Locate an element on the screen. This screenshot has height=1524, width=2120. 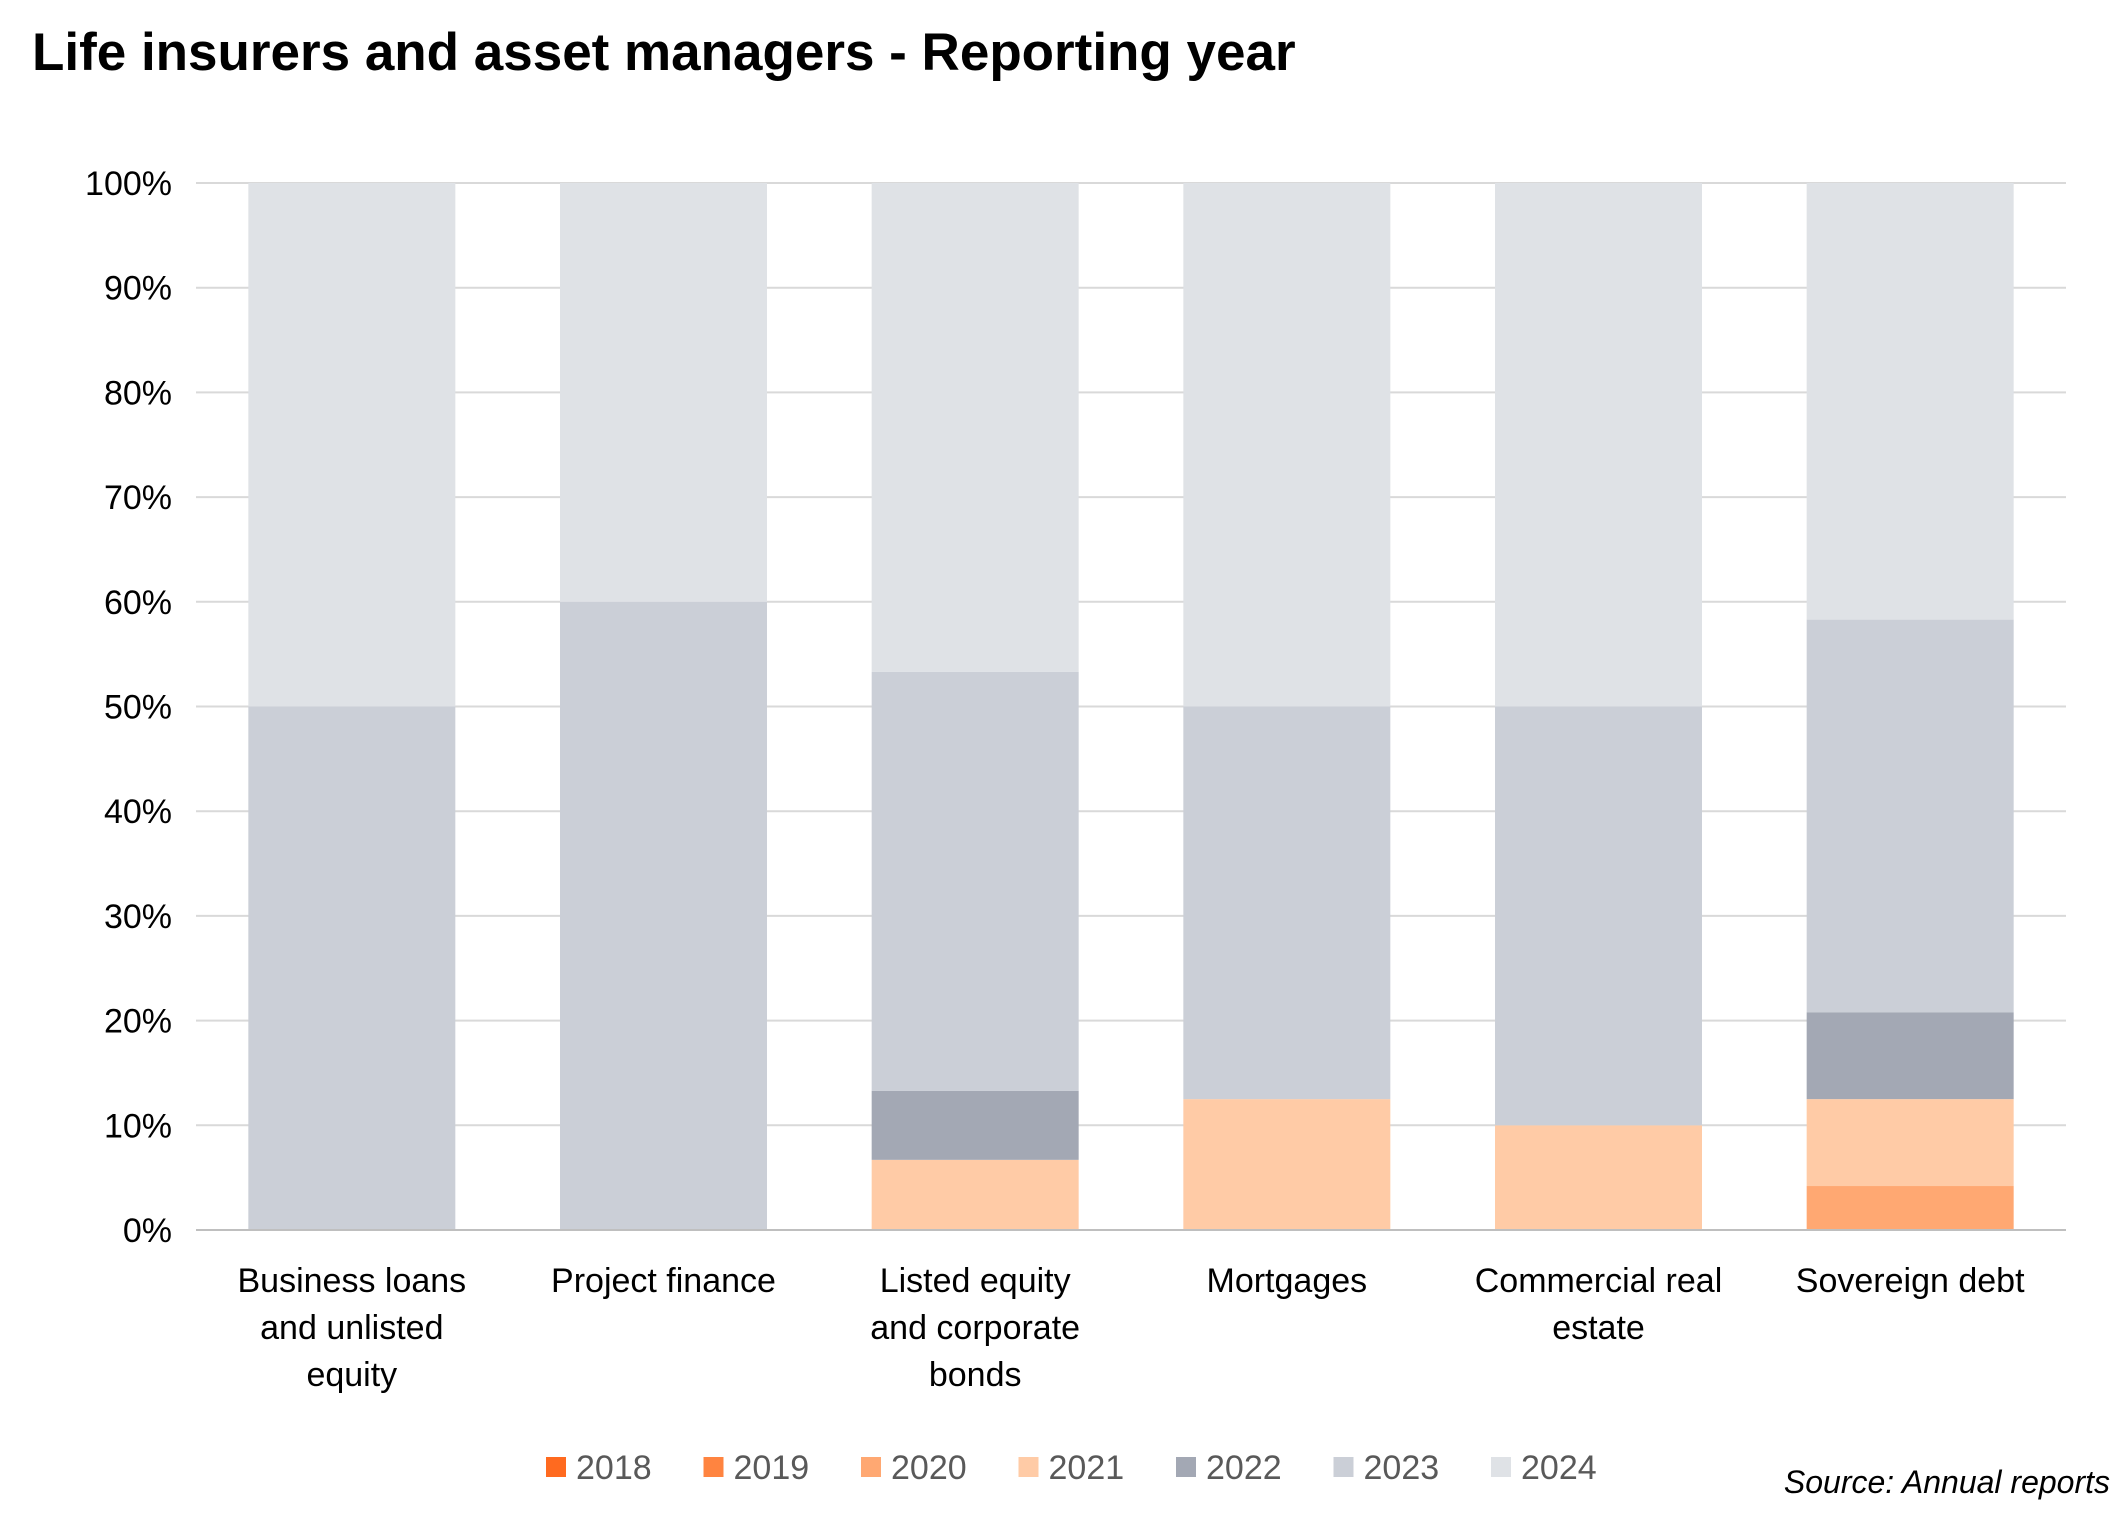
legend-item-2022: 2022 is located at coordinates (1229, 1468).